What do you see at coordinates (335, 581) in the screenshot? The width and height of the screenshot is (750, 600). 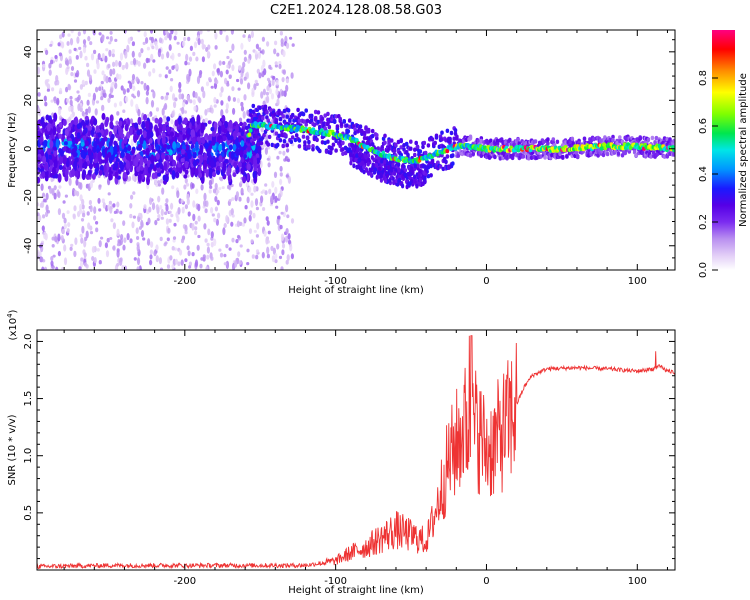 I see `tick-label: -100` at bounding box center [335, 581].